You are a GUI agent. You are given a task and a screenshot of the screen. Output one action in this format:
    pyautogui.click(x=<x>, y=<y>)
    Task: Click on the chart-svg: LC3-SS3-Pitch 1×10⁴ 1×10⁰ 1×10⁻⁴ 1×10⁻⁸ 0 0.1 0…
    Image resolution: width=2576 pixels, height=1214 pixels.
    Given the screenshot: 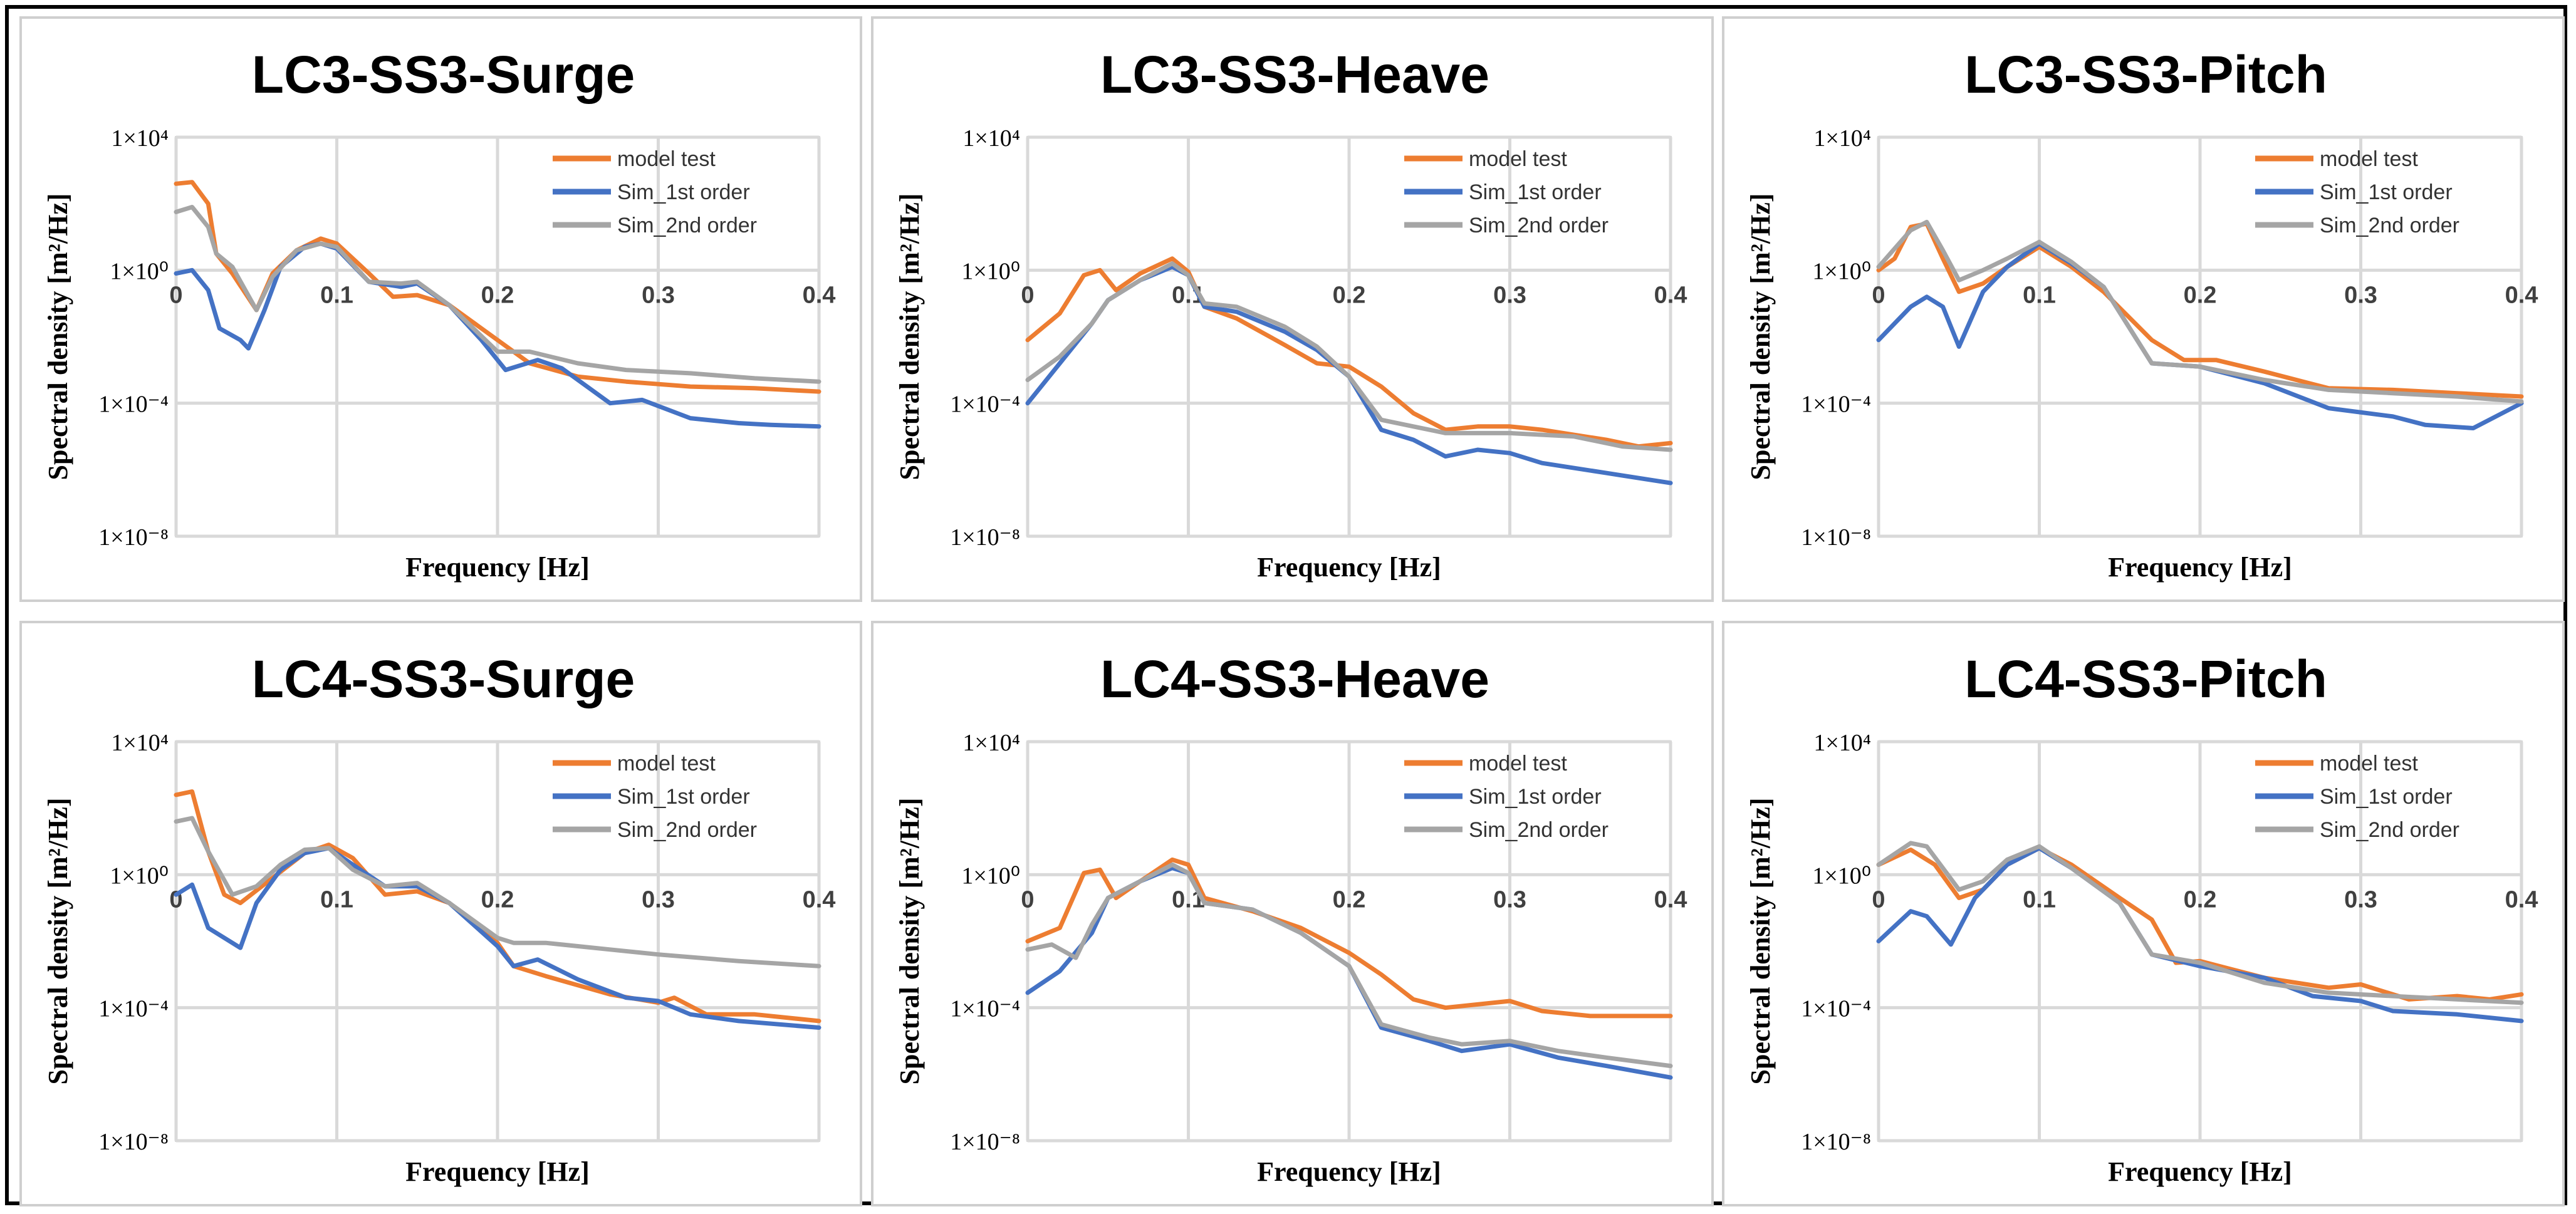 What is the action you would take?
    pyautogui.click(x=2141, y=314)
    